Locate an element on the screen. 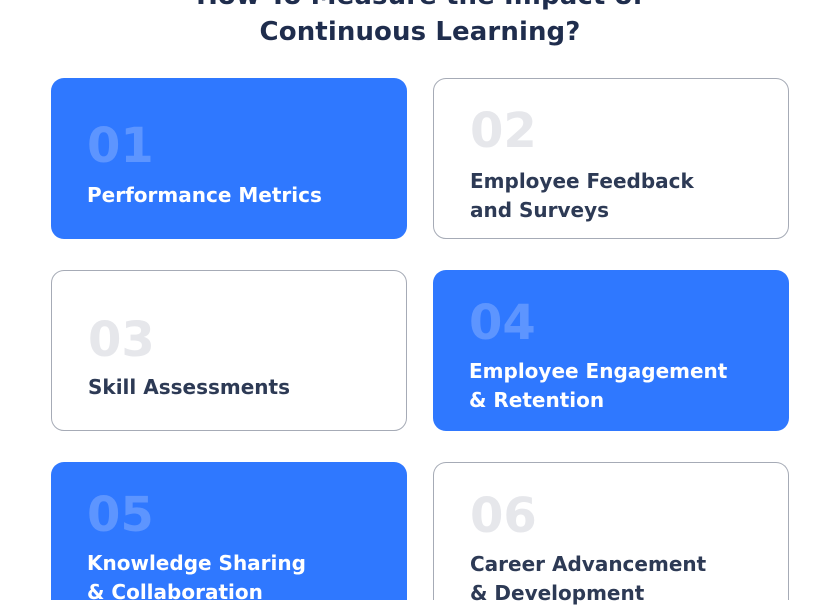 The width and height of the screenshot is (840, 608). card-label-line-1: Employee Engagement is located at coordinates (598, 371).